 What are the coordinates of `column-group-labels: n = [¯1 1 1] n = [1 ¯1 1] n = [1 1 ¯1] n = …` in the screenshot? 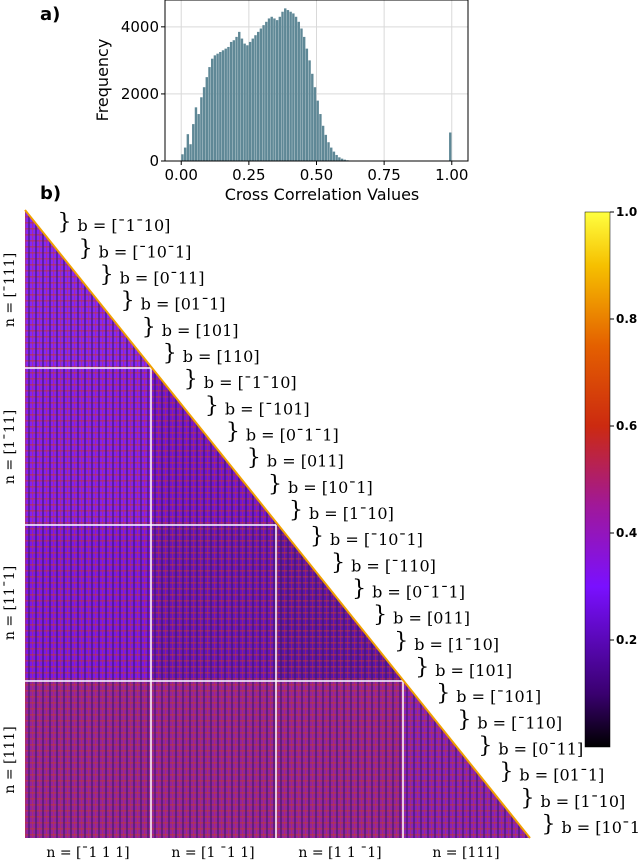 It's located at (272, 853).